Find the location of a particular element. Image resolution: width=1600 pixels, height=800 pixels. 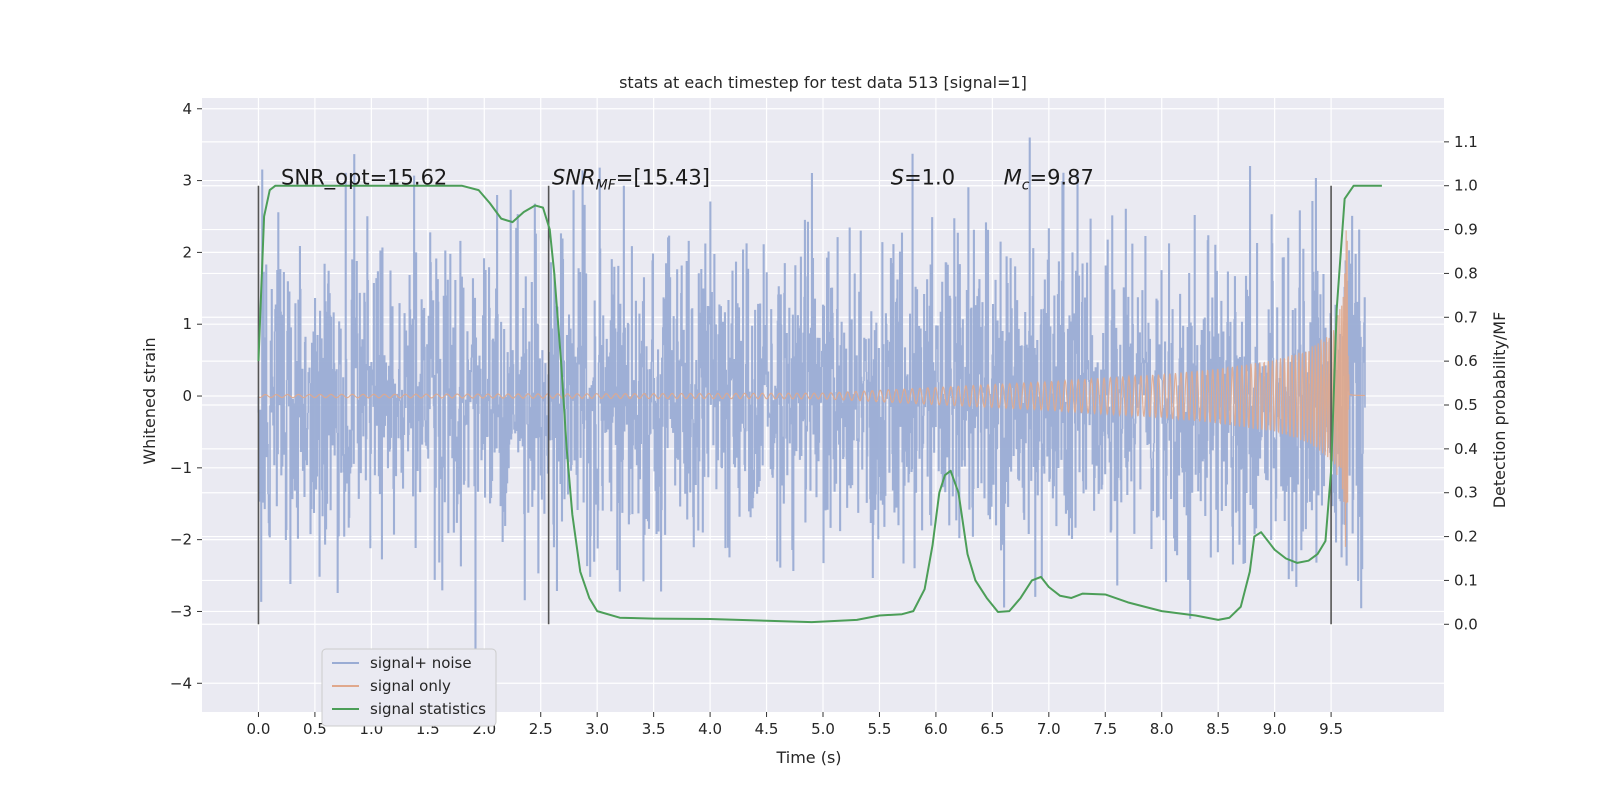

annotation: SNR_opt=15.62 is located at coordinates (364, 178).